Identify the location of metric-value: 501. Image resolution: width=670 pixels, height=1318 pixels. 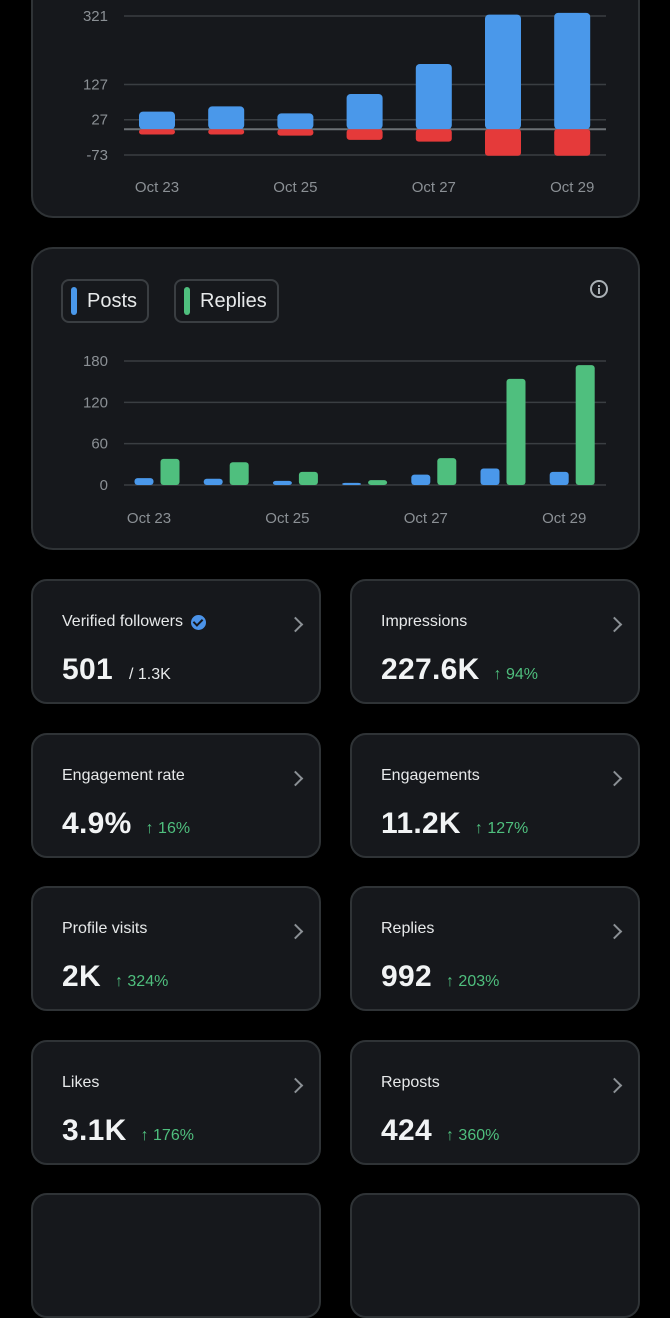
(87, 669).